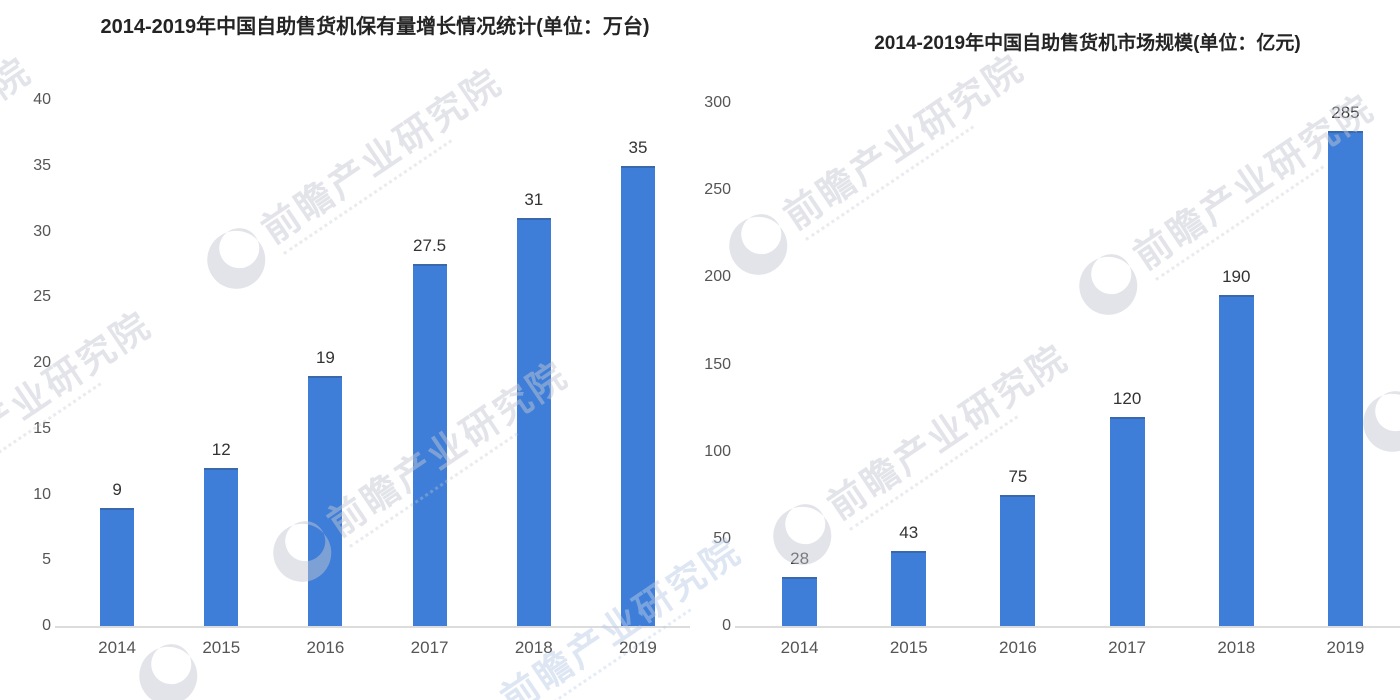 Image resolution: width=1400 pixels, height=700 pixels. What do you see at coordinates (1017, 380) in the screenshot?
I see `bar-group: 75 2016` at bounding box center [1017, 380].